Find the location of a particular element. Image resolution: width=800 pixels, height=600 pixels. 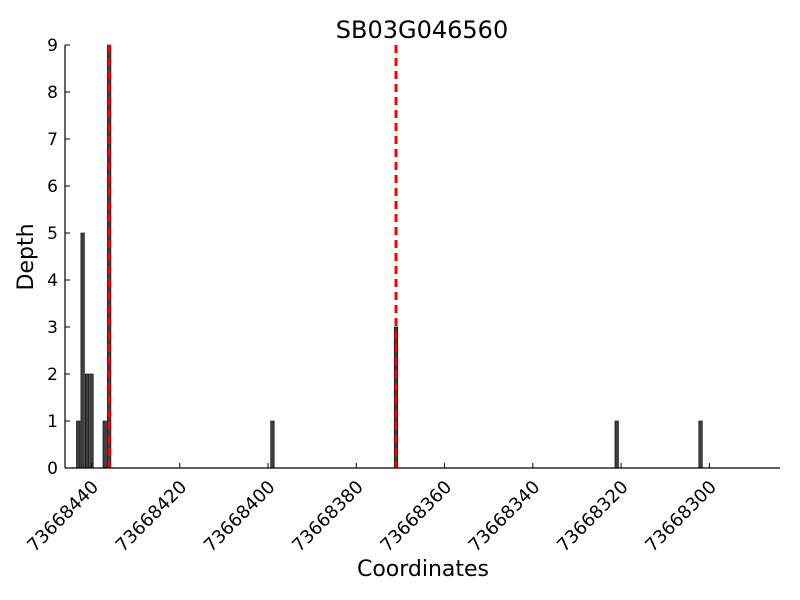

y-tick-label: 2 is located at coordinates (52, 375).